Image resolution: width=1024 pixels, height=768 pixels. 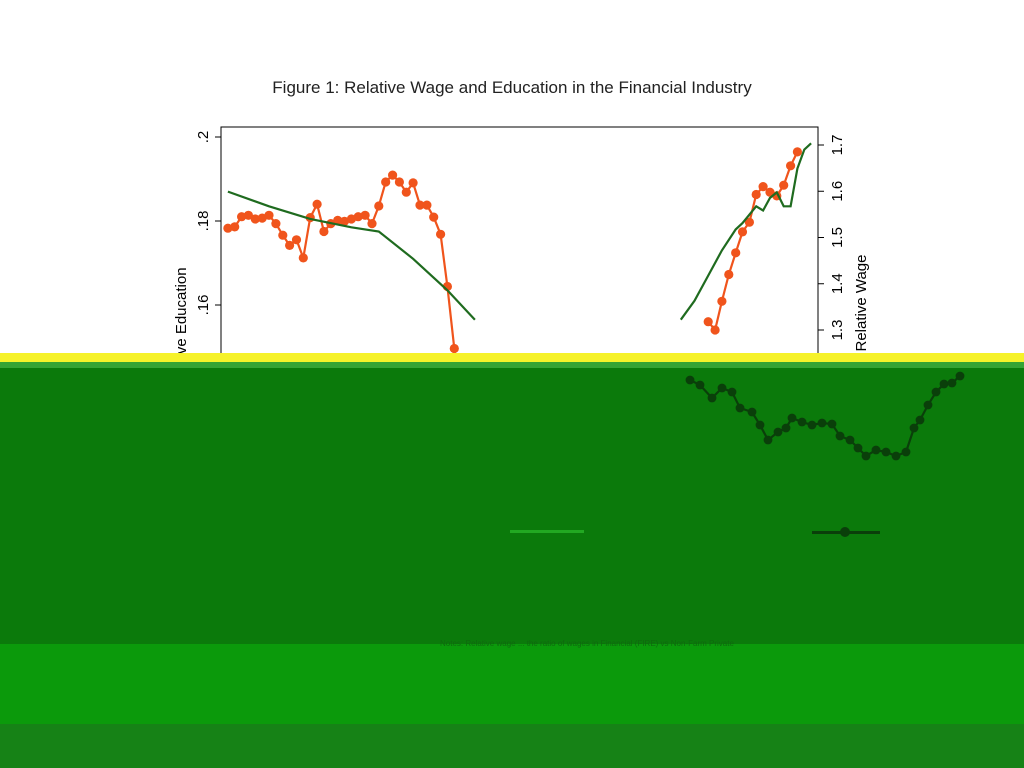 I want to click on right-axis-ticks: 1.3 1.4 1.5 1.6 1.7, so click(x=832, y=238).